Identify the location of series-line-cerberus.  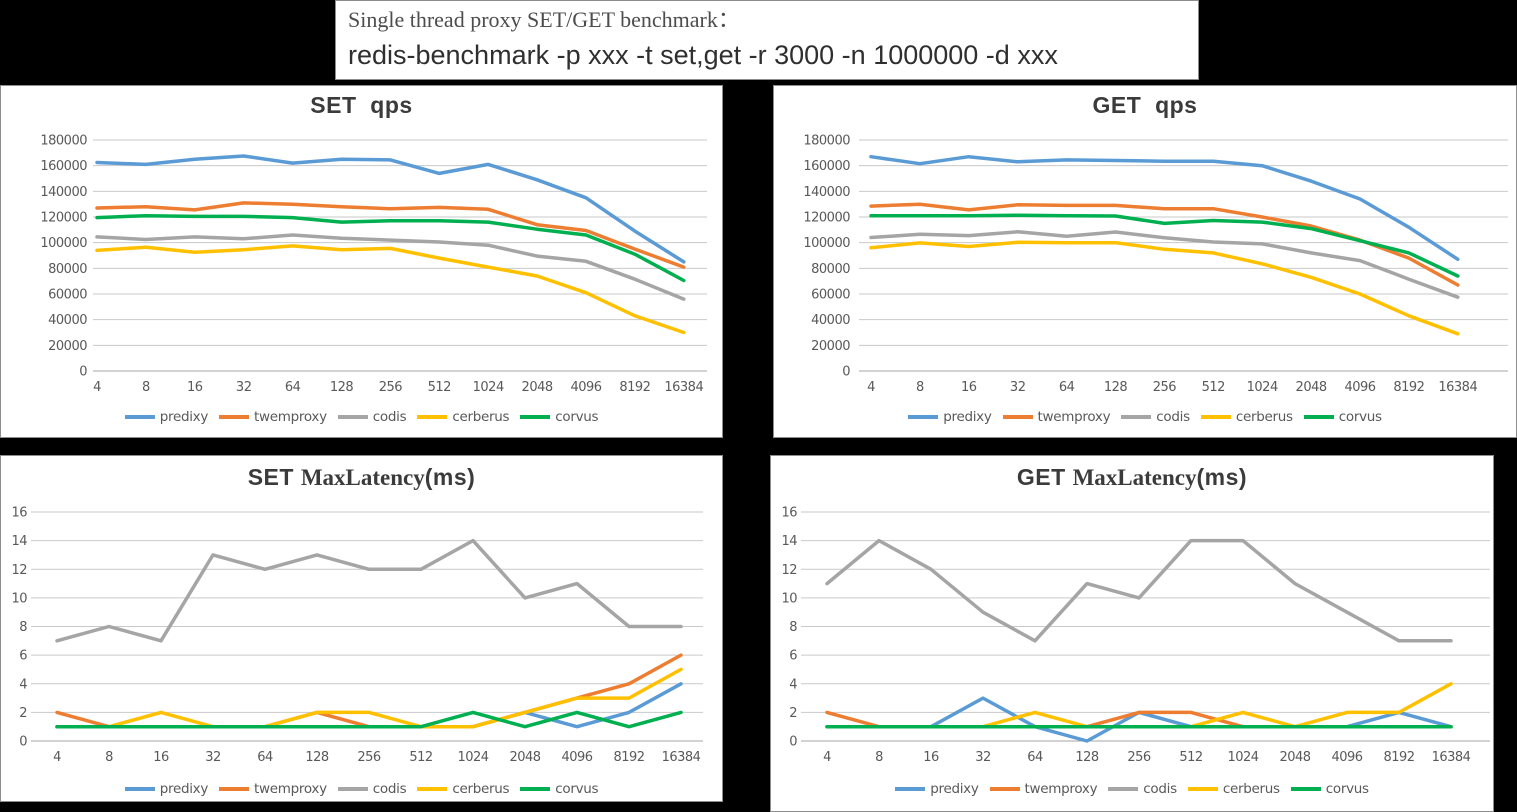
(1139, 705).